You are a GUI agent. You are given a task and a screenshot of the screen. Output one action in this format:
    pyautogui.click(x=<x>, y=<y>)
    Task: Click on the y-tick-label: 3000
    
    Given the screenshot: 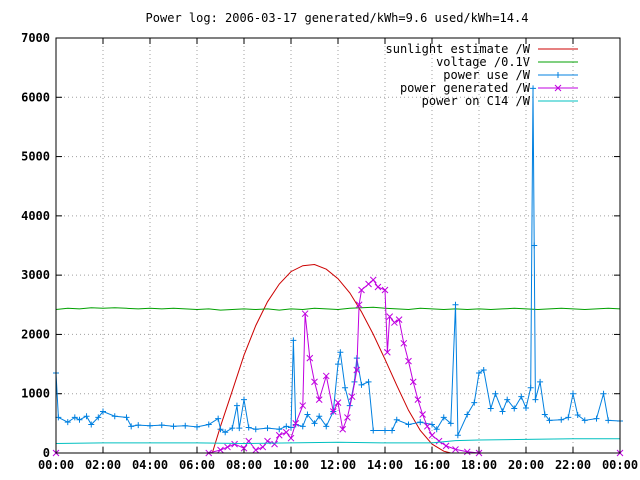 What is the action you would take?
    pyautogui.click(x=35, y=275)
    